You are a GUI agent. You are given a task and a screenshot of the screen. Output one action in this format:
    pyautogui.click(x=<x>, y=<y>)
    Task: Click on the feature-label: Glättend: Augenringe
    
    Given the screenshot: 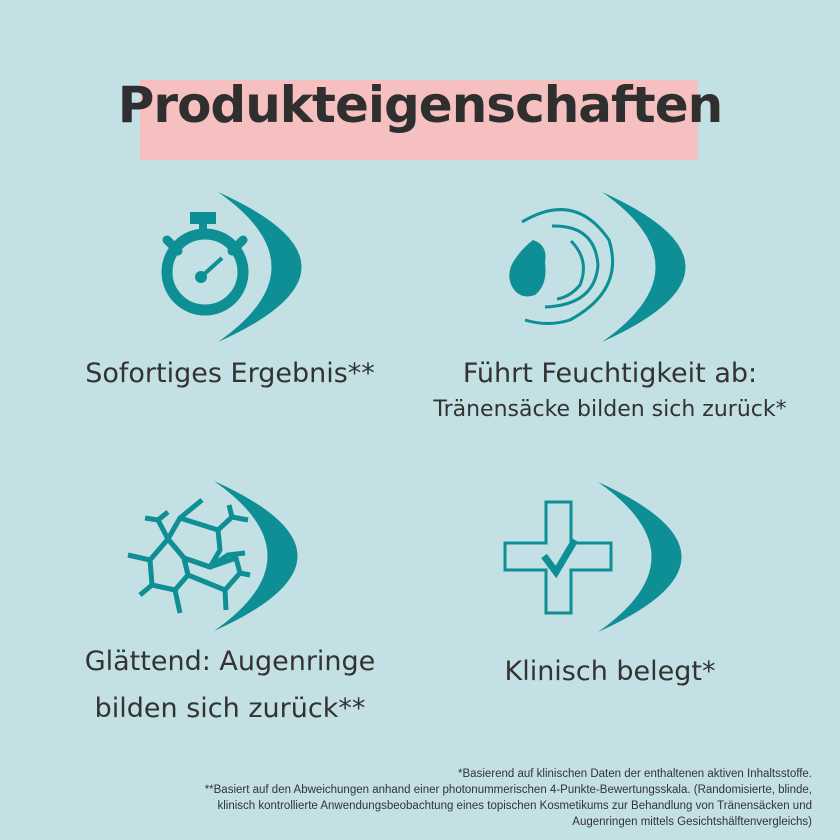 What is the action you would take?
    pyautogui.click(x=230, y=661)
    